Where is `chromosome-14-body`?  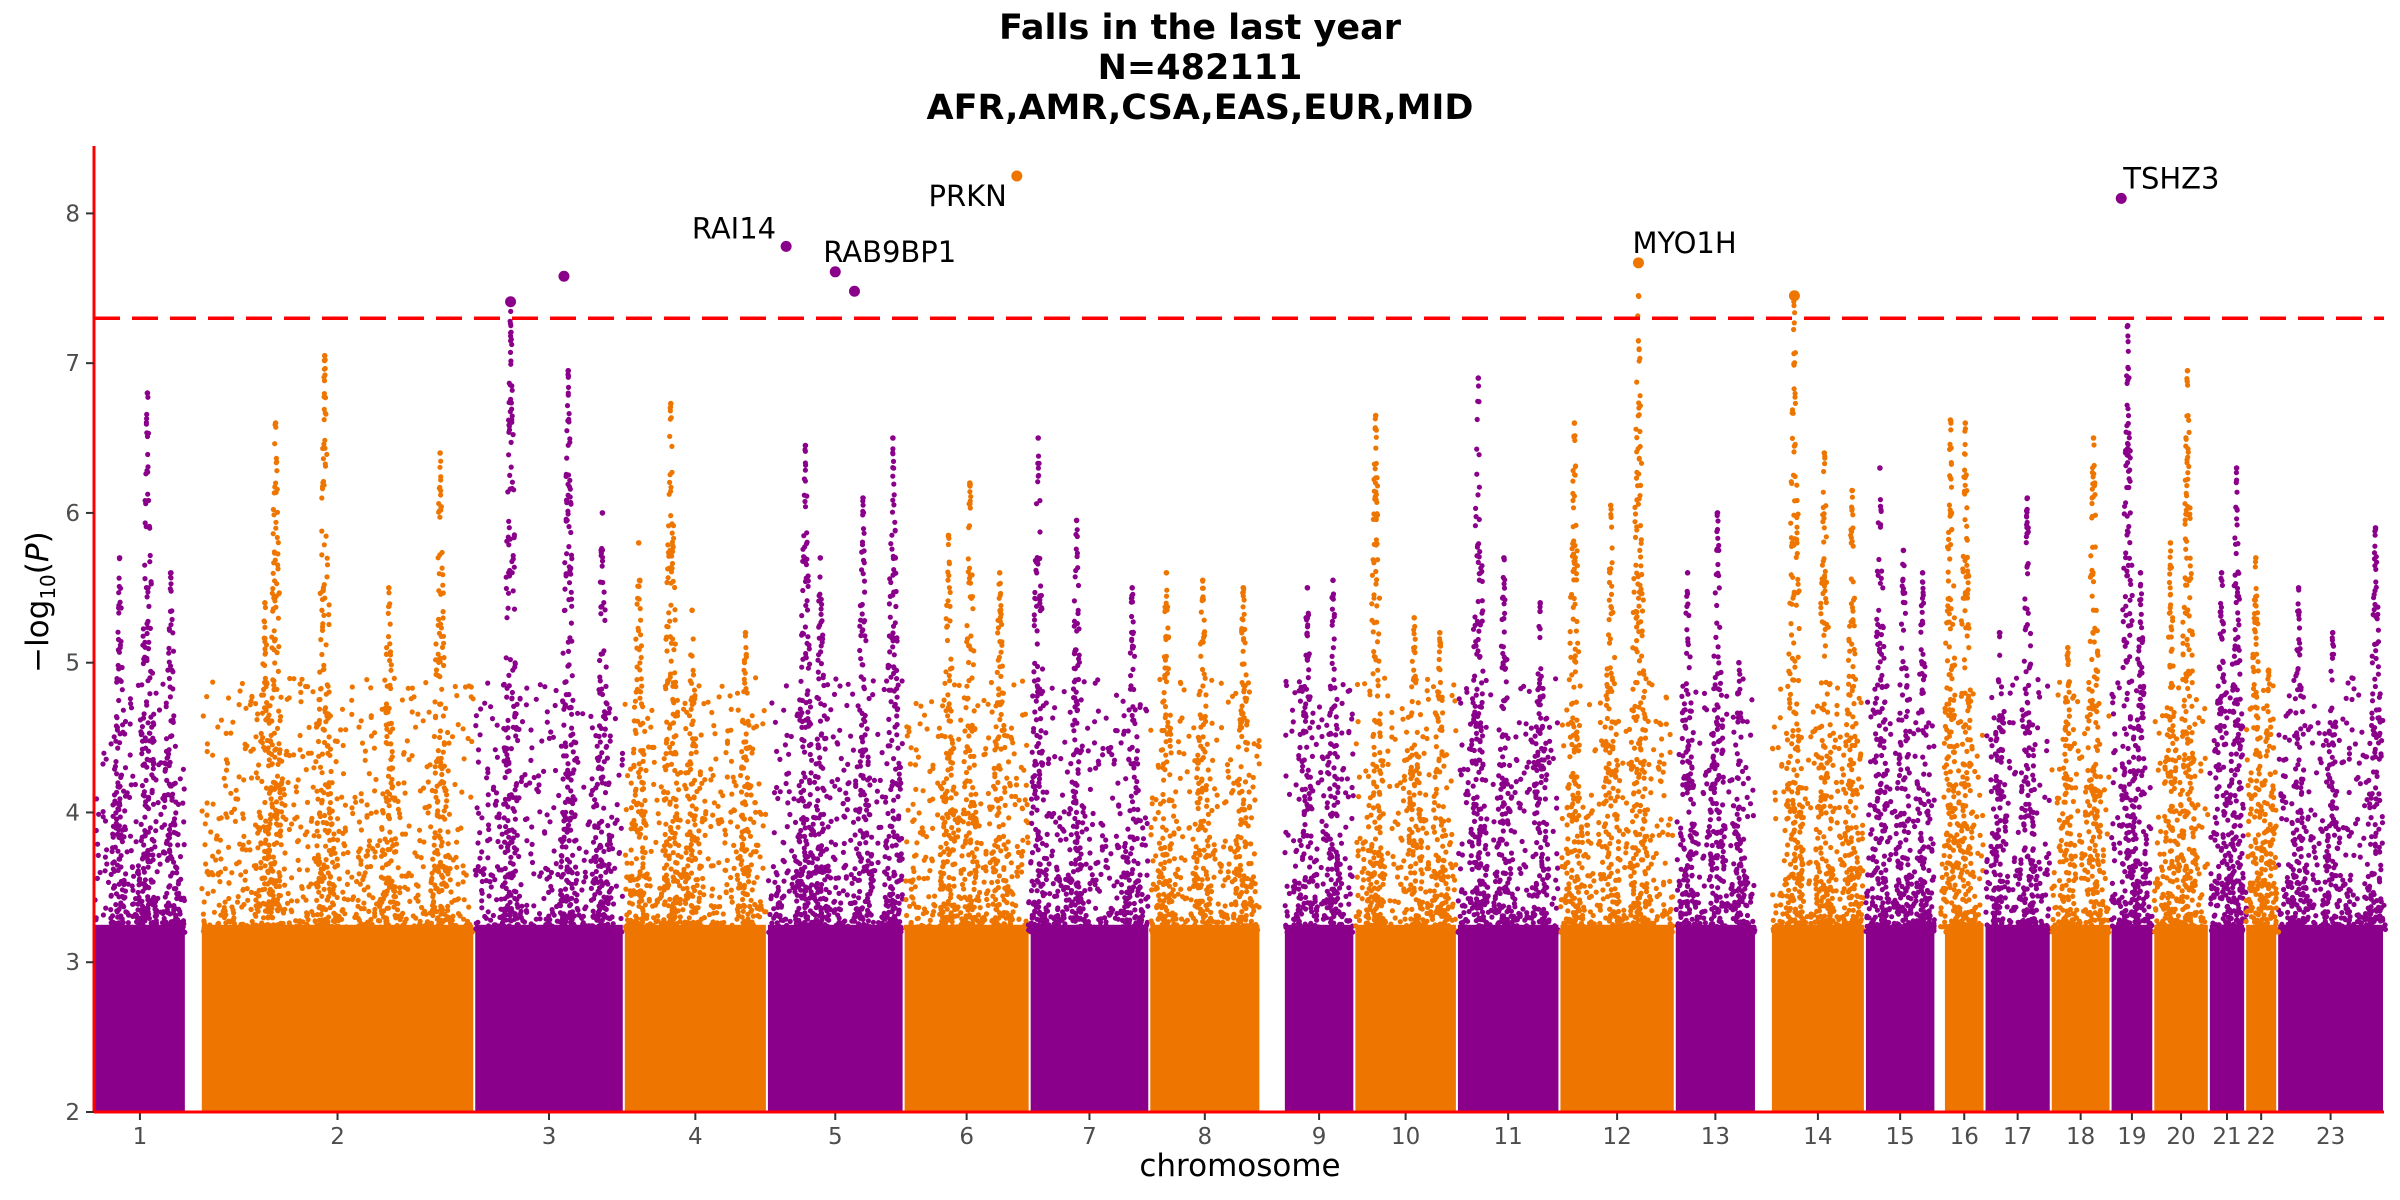
chromosome-14-body is located at coordinates (1817, 1018).